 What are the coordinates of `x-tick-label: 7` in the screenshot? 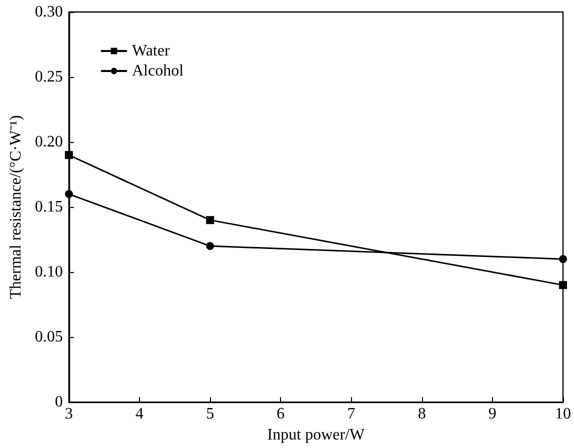 It's located at (351, 414).